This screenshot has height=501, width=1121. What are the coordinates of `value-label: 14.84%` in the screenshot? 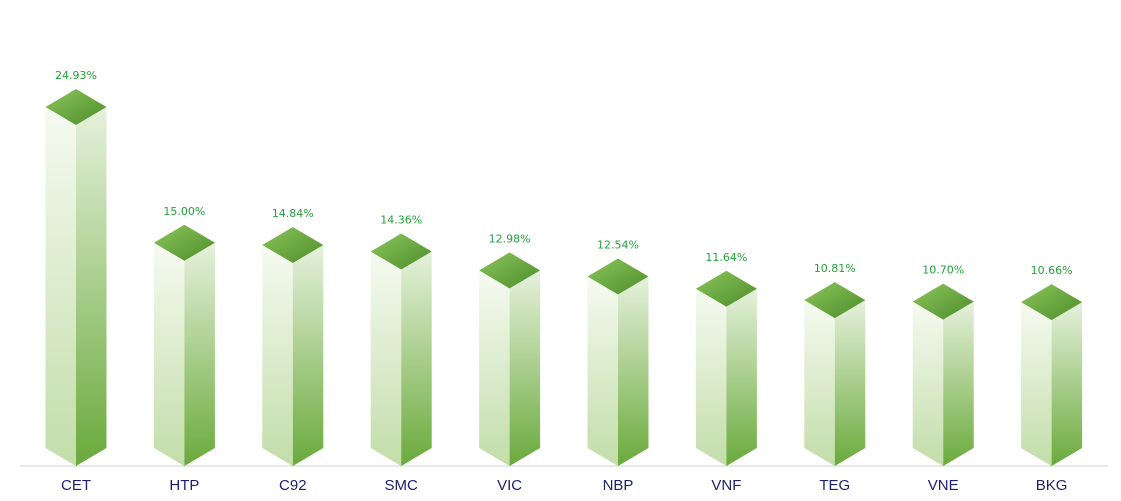 It's located at (293, 213).